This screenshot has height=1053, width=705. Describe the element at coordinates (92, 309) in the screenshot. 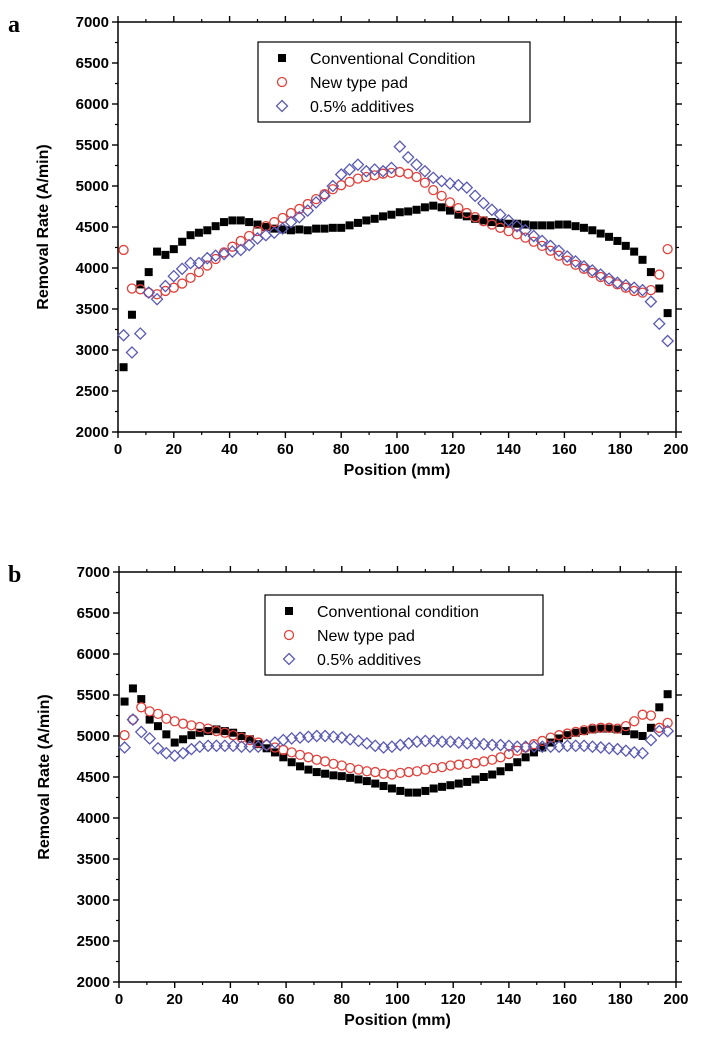

I see `y-tick-label: 3500` at that location.